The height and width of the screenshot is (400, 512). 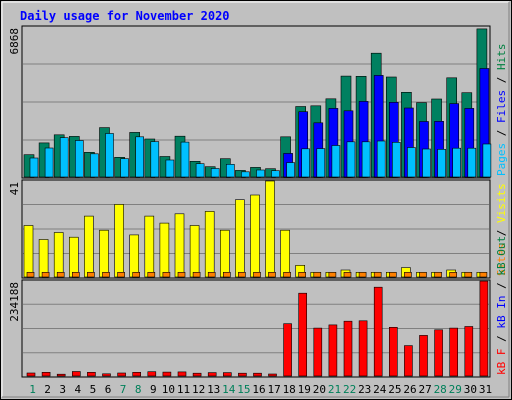 I want to click on x-tick-label: 19, so click(x=304, y=389).